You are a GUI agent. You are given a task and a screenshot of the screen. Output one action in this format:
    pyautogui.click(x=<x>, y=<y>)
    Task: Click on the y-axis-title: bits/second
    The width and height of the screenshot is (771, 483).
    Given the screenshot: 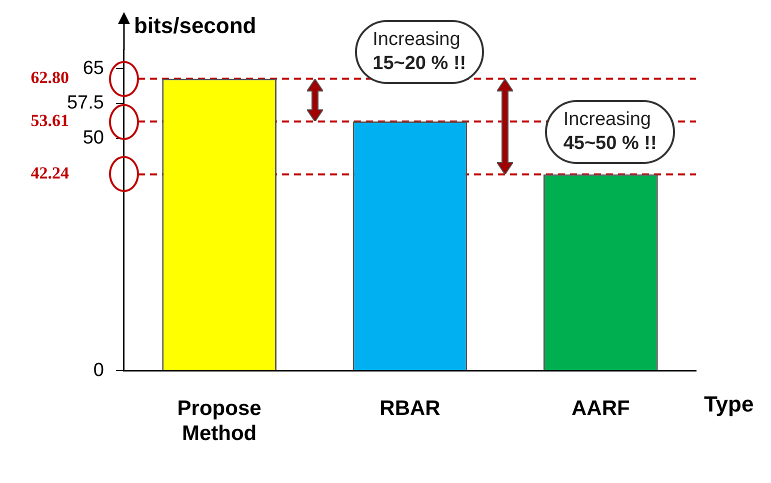 What is the action you would take?
    pyautogui.click(x=195, y=25)
    